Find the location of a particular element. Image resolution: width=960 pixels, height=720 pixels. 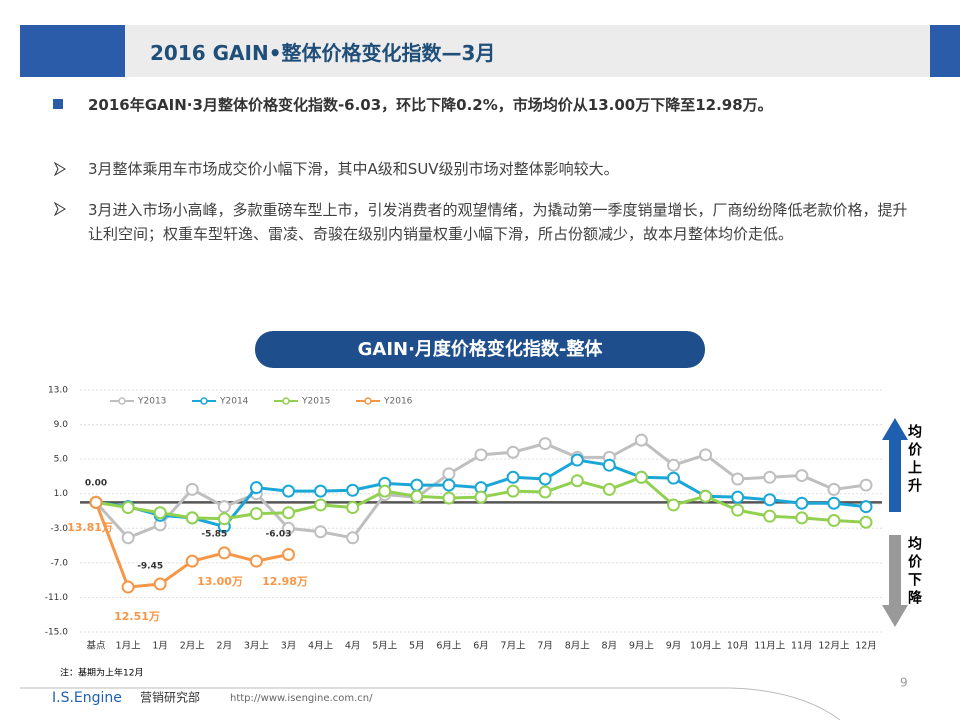

up-arrow is located at coordinates (895, 465).